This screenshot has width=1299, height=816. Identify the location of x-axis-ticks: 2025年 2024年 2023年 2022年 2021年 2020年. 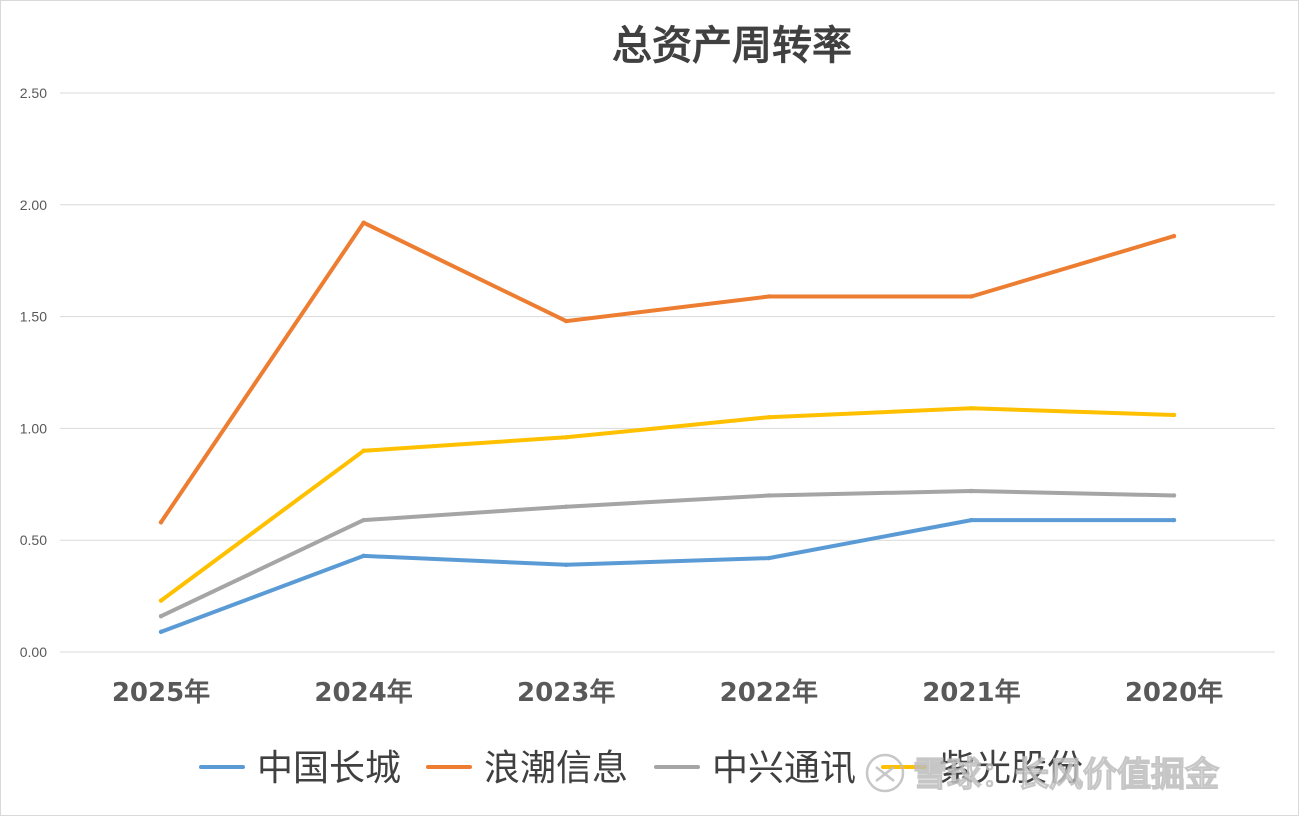
(667, 692).